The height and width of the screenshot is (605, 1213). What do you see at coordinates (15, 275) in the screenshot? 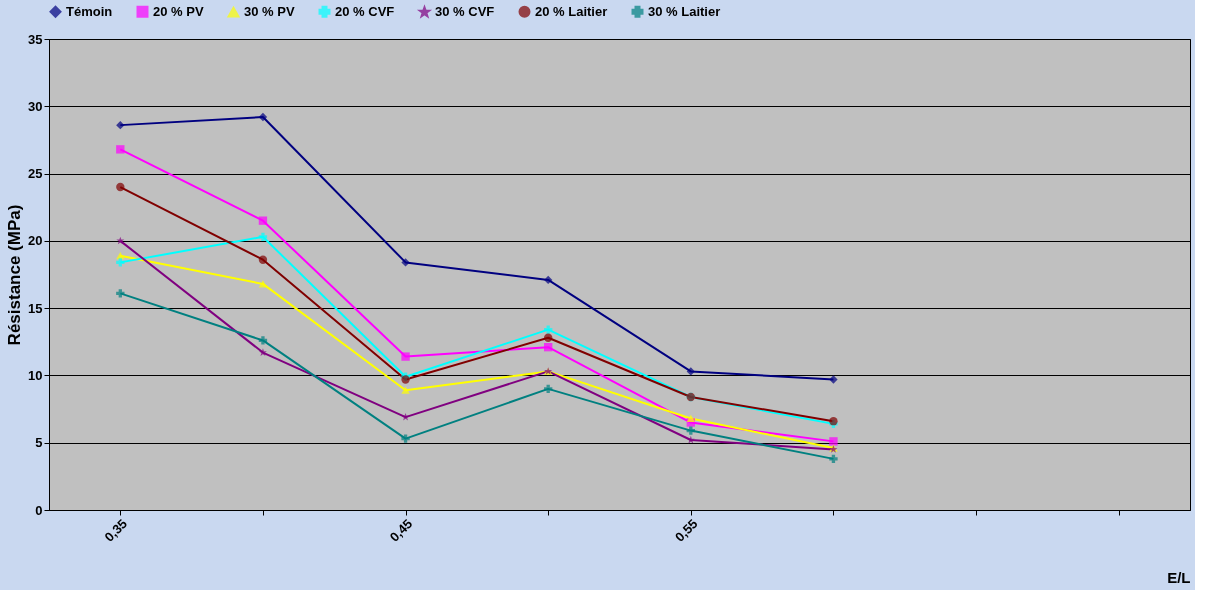
I see `y-axis-title: Résistance (MPa)` at bounding box center [15, 275].